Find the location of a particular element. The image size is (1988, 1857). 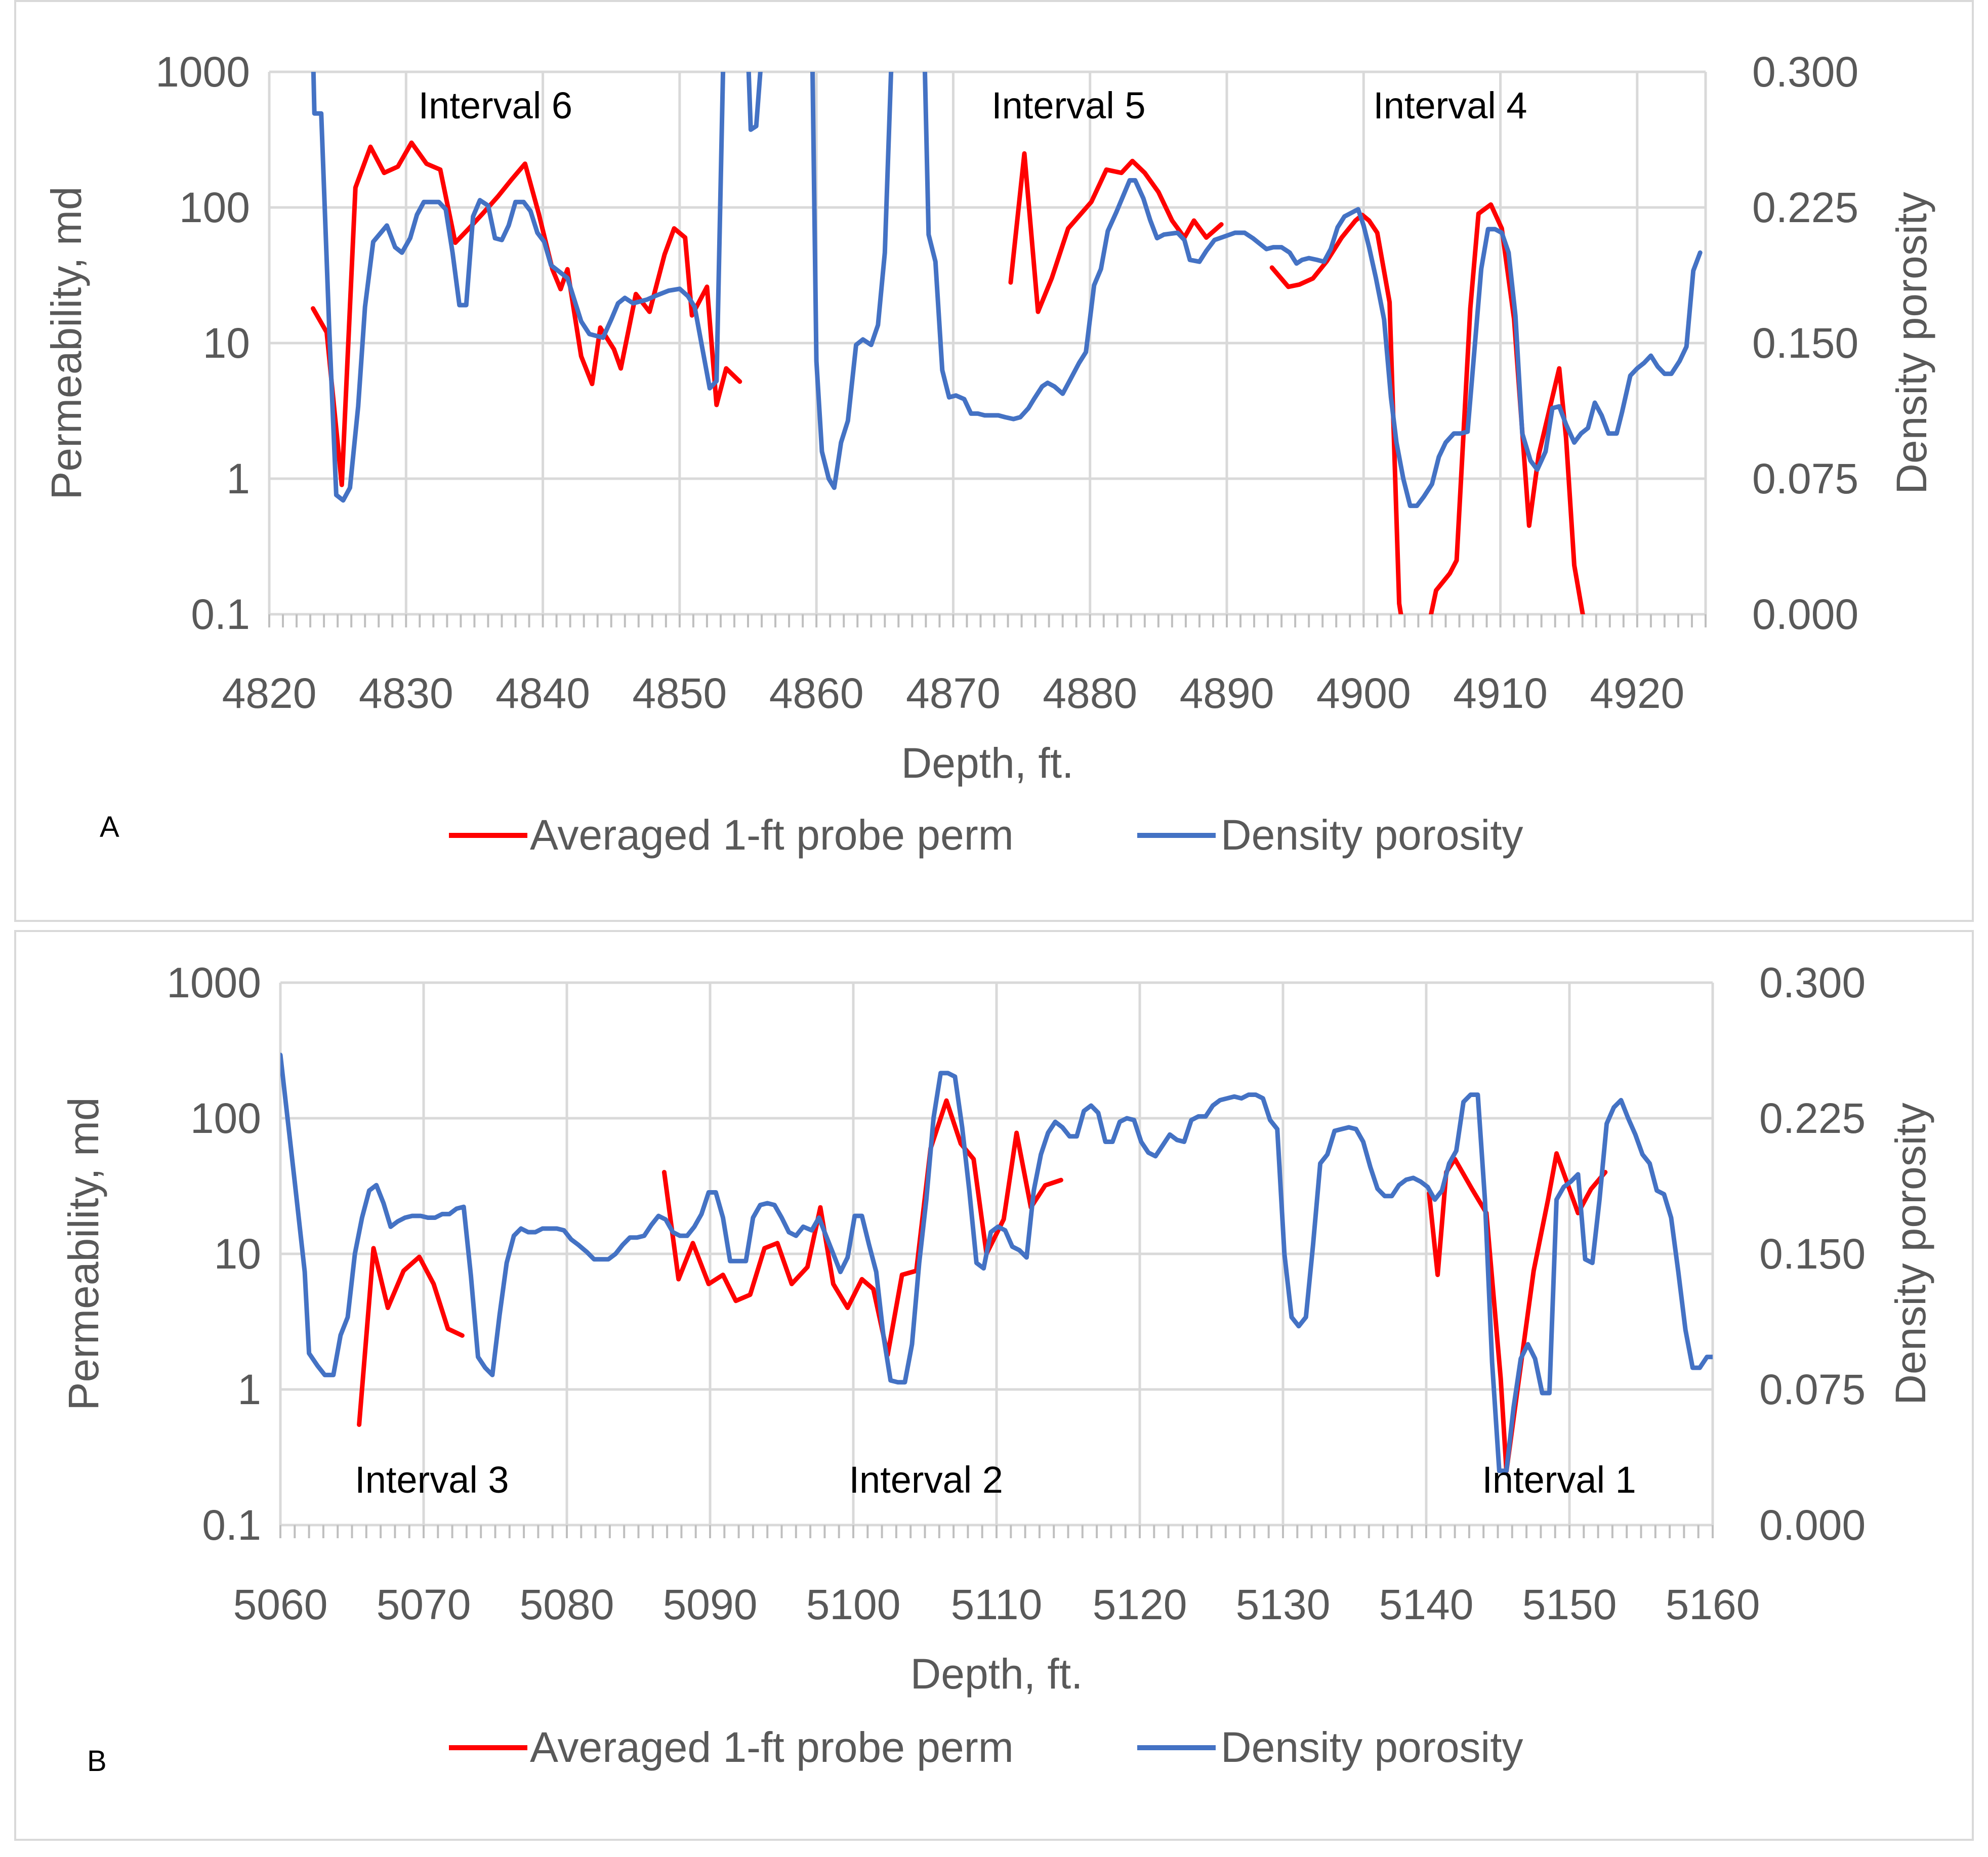

x-tick-label: 5090 is located at coordinates (710, 1604).